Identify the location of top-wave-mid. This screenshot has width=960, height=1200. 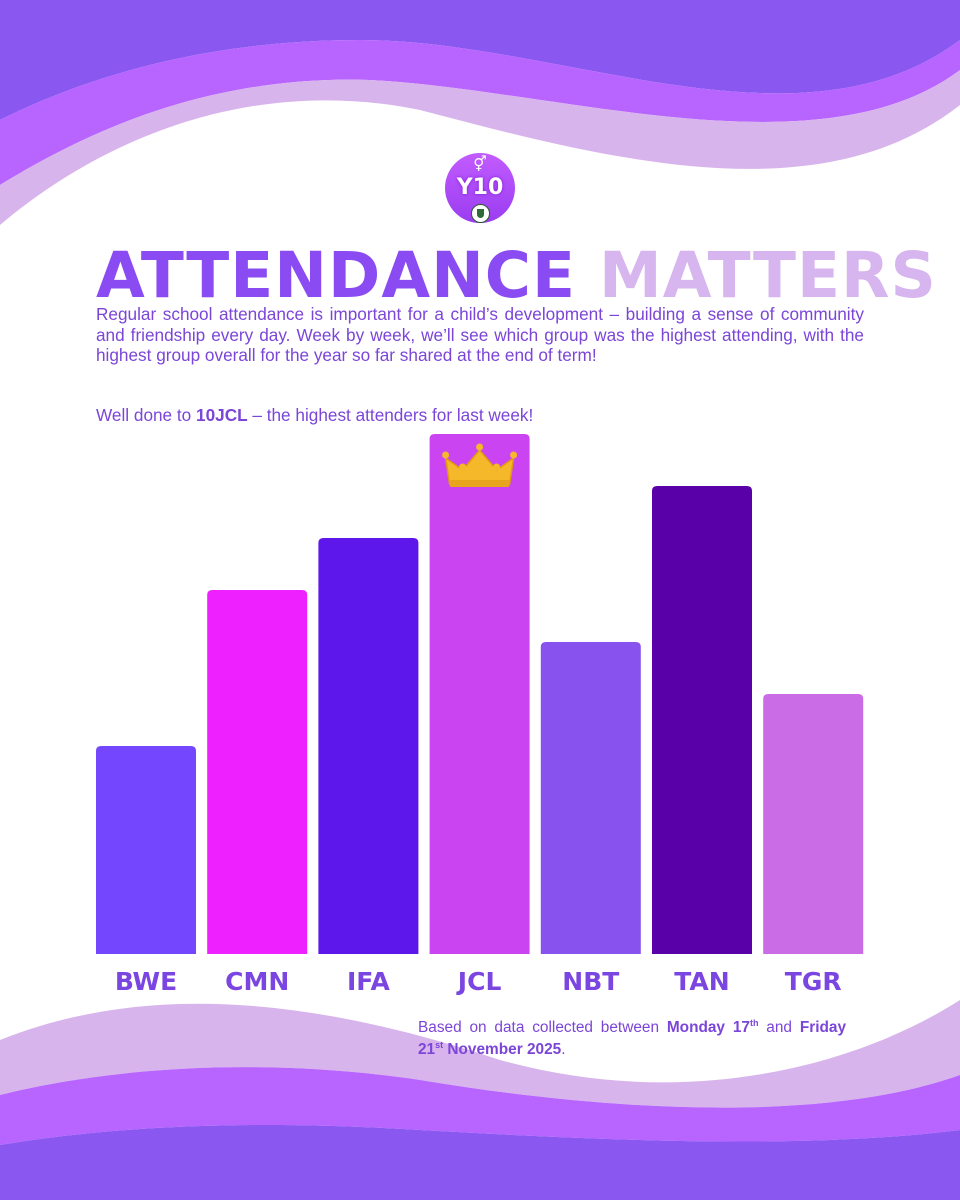
(480, 112).